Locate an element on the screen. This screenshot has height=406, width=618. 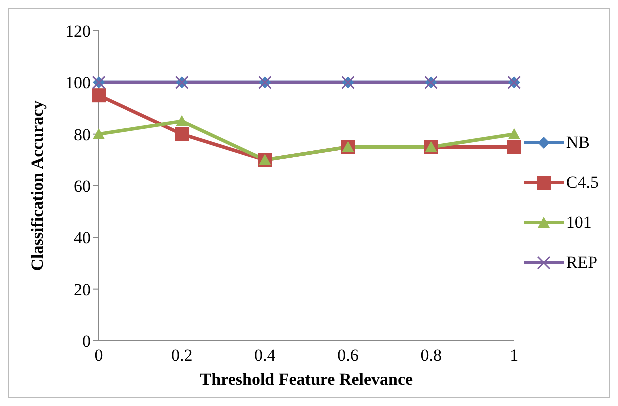
y-tick-label: 40 is located at coordinates (82, 238).